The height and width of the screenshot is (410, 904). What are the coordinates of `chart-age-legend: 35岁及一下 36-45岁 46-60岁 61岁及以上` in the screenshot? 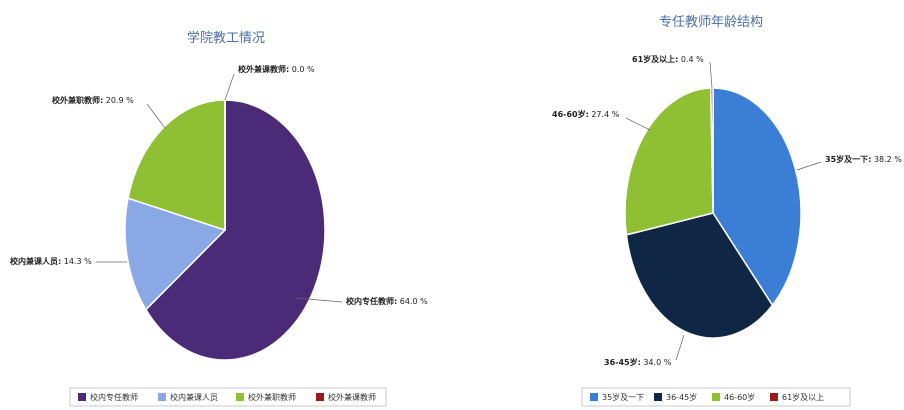 It's located at (716, 397).